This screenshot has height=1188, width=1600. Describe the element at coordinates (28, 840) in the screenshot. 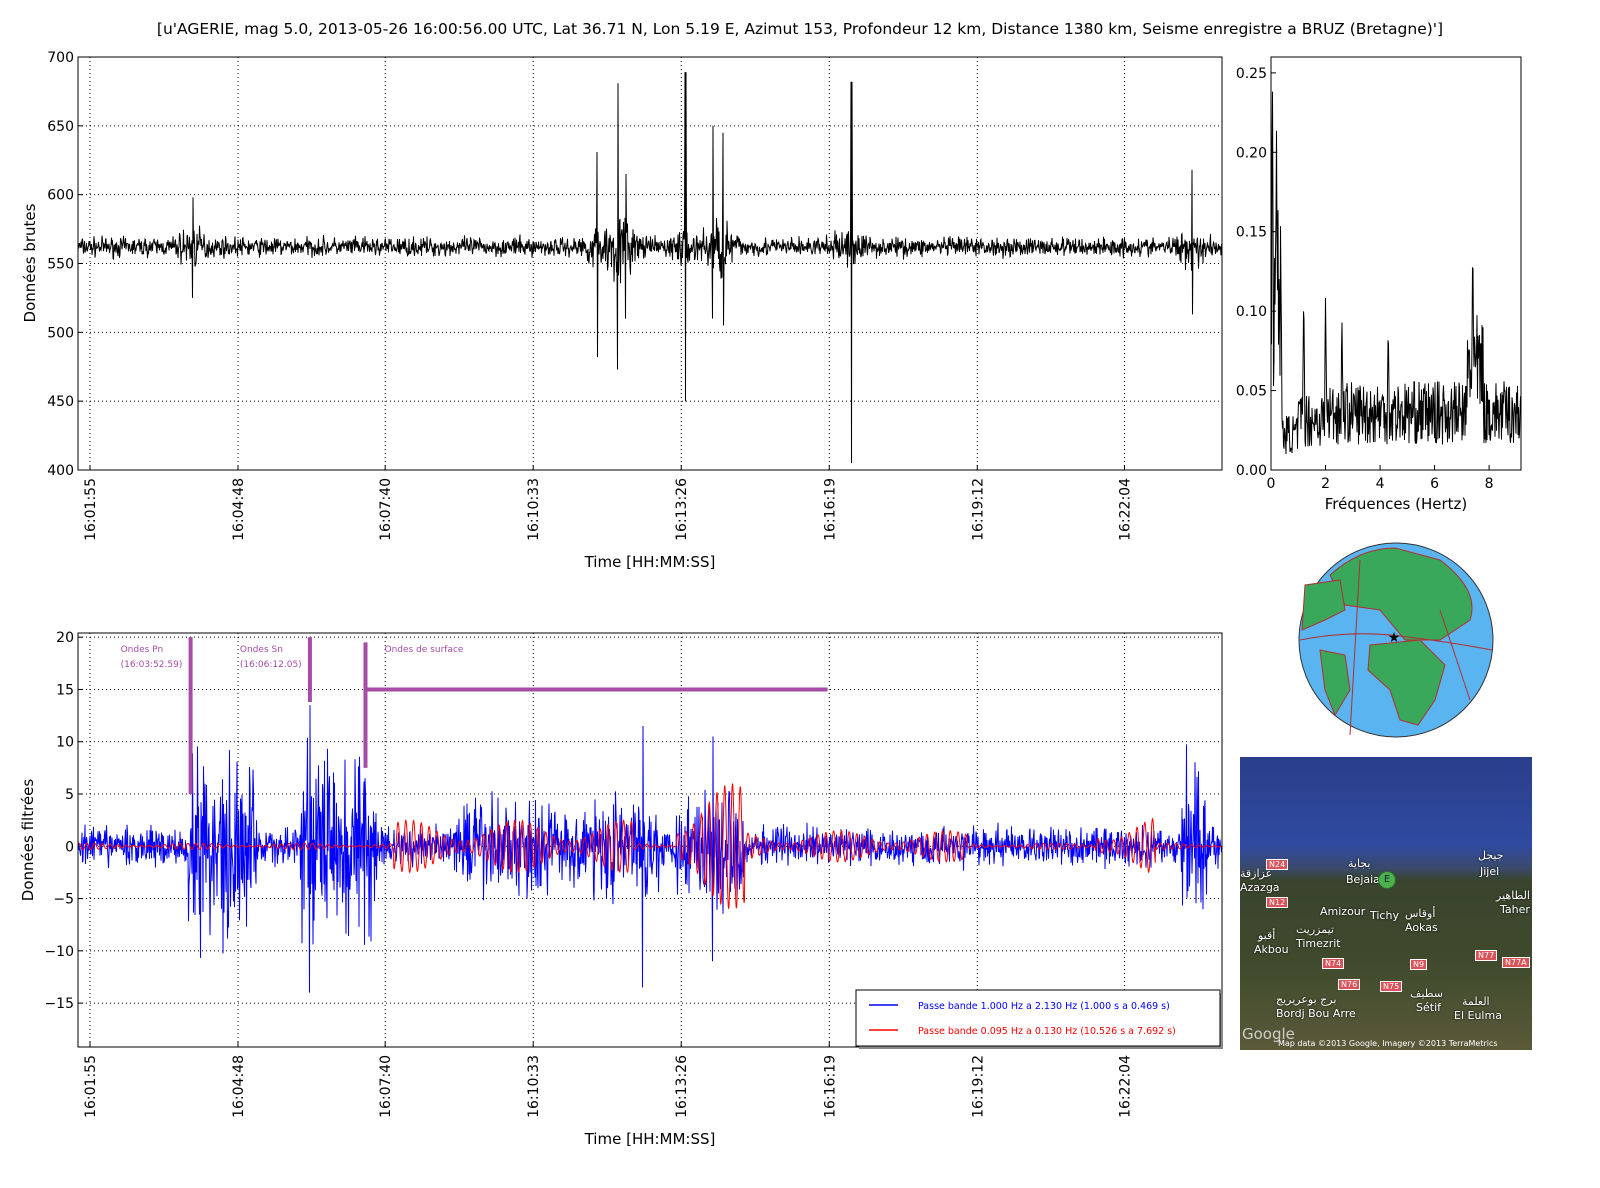

I see `y-axis-label: Données filtrées` at that location.